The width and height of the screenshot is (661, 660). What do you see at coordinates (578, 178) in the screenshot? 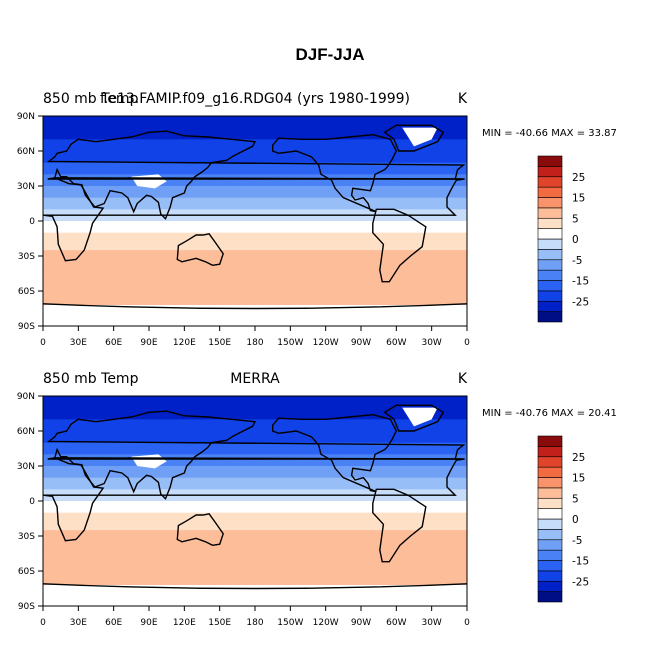
I see `colorbar-tick-label: 25` at bounding box center [578, 178].